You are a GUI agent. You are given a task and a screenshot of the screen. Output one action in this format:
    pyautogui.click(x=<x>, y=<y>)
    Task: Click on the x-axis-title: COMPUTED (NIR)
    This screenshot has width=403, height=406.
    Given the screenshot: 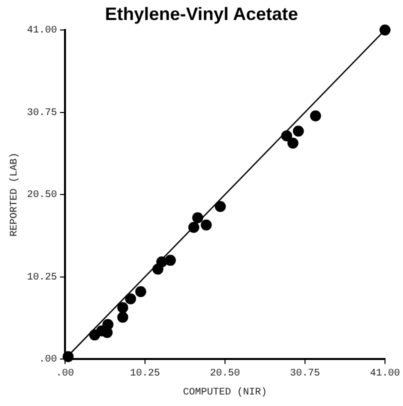 What is the action you would take?
    pyautogui.click(x=225, y=392)
    